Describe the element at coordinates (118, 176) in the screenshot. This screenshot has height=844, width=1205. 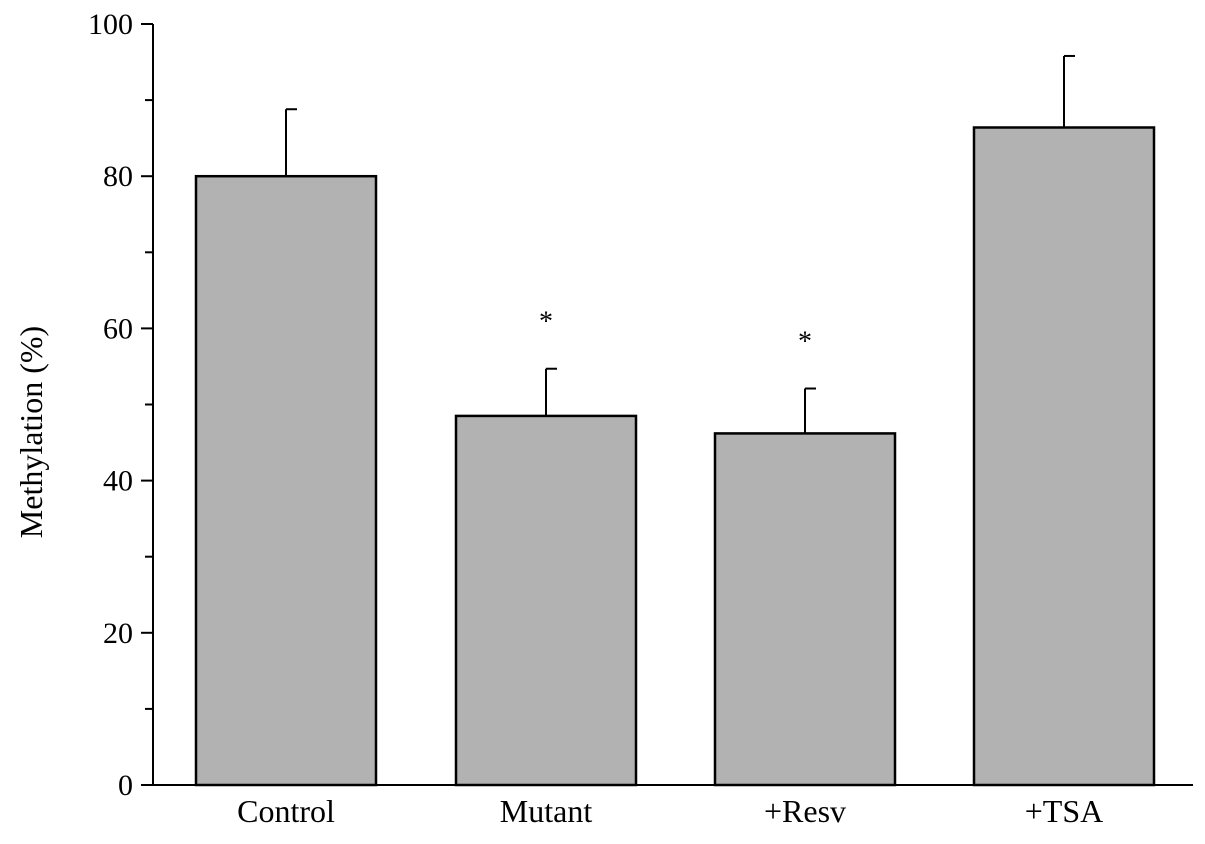
I see `y-tick-label: 80` at that location.